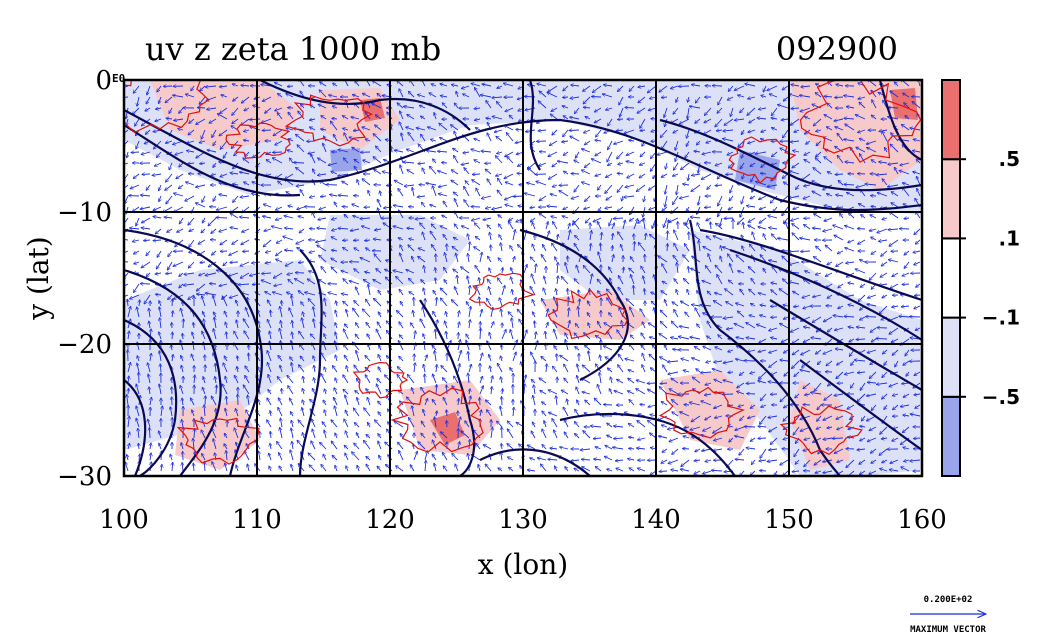  What do you see at coordinates (390, 520) in the screenshot?
I see `x-tick-label: 120` at bounding box center [390, 520].